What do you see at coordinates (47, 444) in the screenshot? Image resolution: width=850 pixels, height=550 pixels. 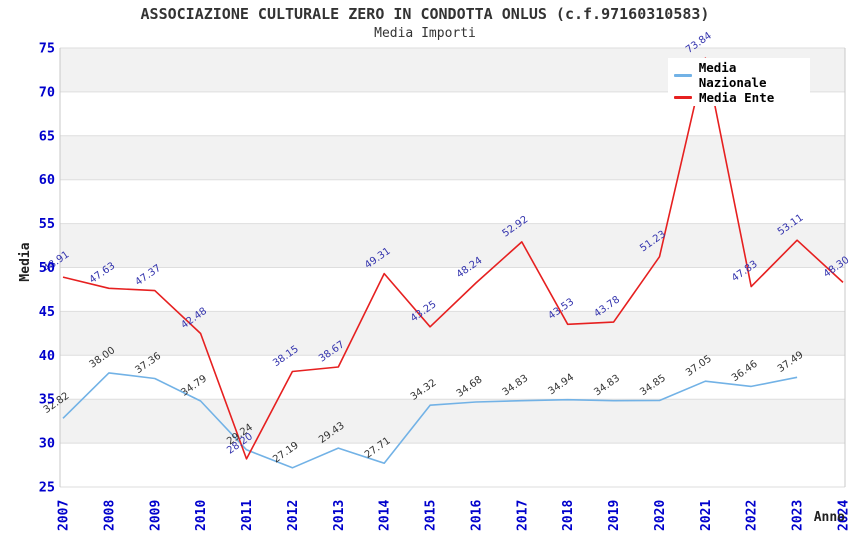 I see `y-tick-label: 30` at bounding box center [47, 444].